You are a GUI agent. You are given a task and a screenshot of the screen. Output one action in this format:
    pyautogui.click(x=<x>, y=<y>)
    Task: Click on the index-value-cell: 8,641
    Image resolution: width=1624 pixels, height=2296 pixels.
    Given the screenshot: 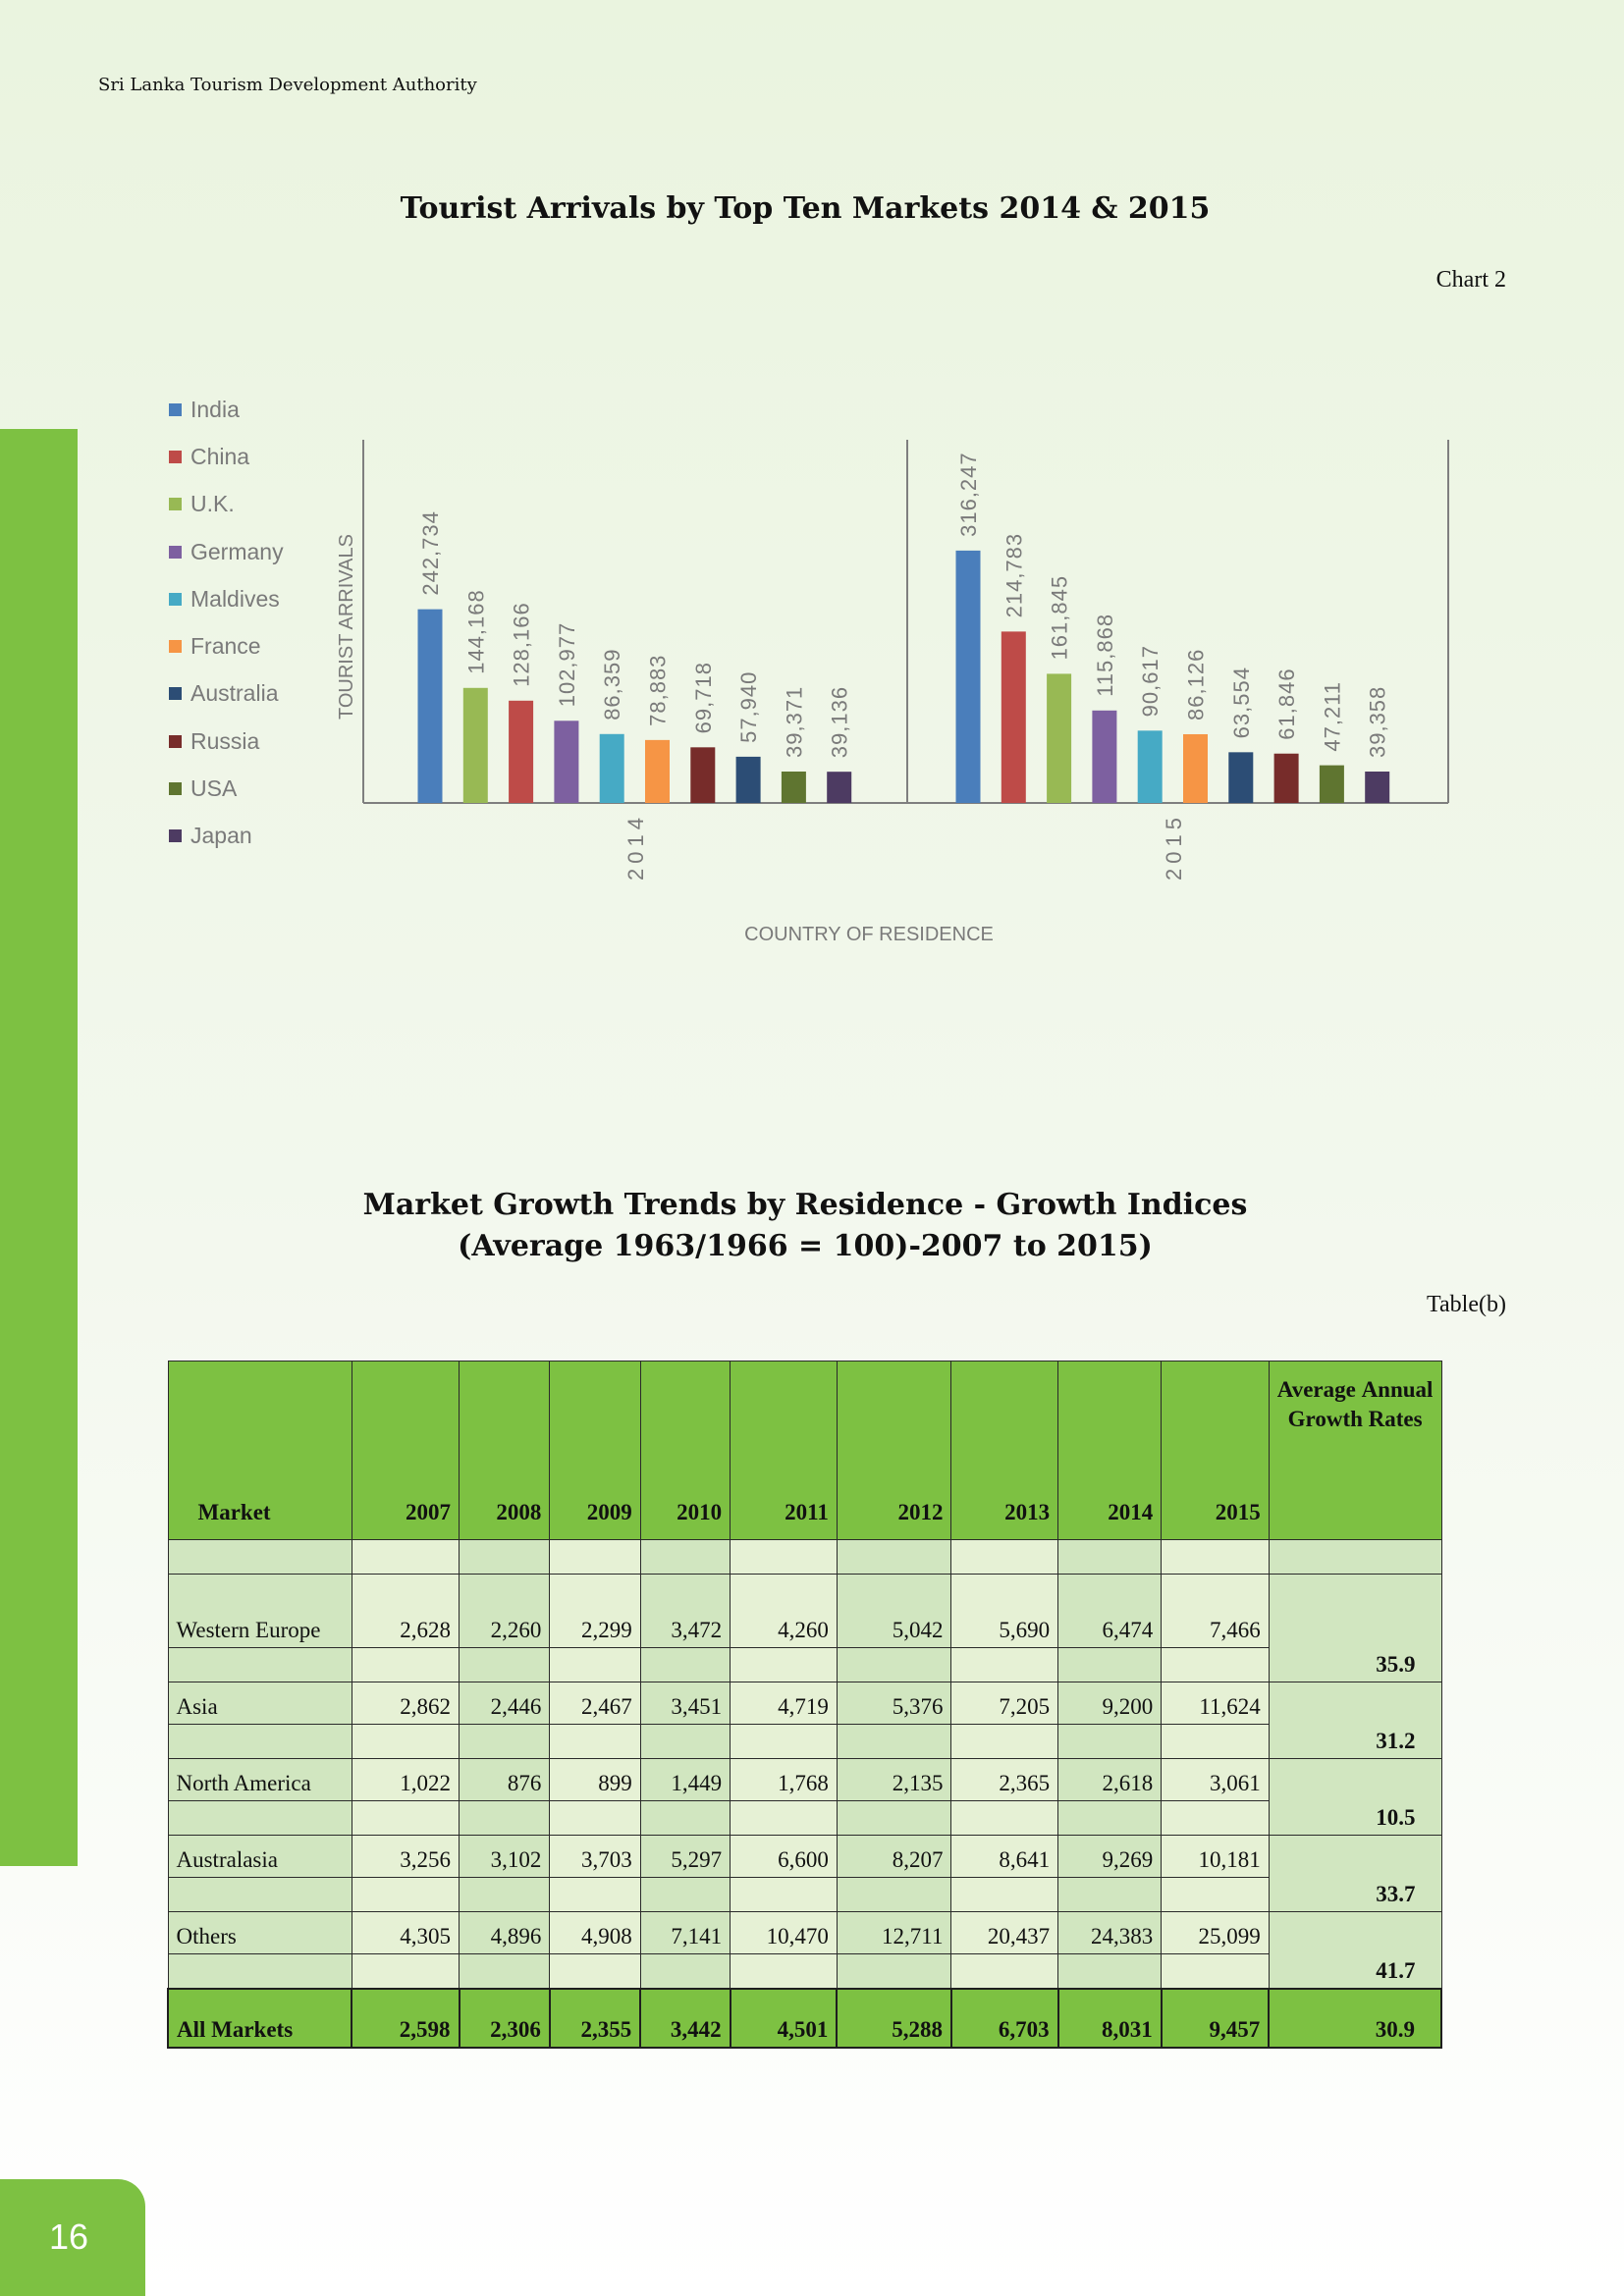 What is the action you would take?
    pyautogui.click(x=1004, y=1857)
    